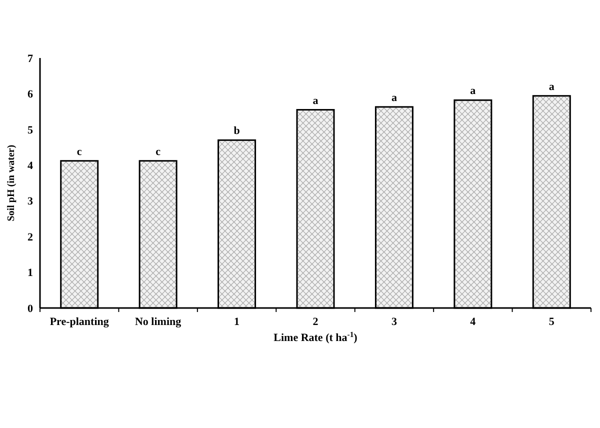 This screenshot has width=600, height=428. Describe the element at coordinates (31, 308) in the screenshot. I see `y-tick-label: 0` at that location.